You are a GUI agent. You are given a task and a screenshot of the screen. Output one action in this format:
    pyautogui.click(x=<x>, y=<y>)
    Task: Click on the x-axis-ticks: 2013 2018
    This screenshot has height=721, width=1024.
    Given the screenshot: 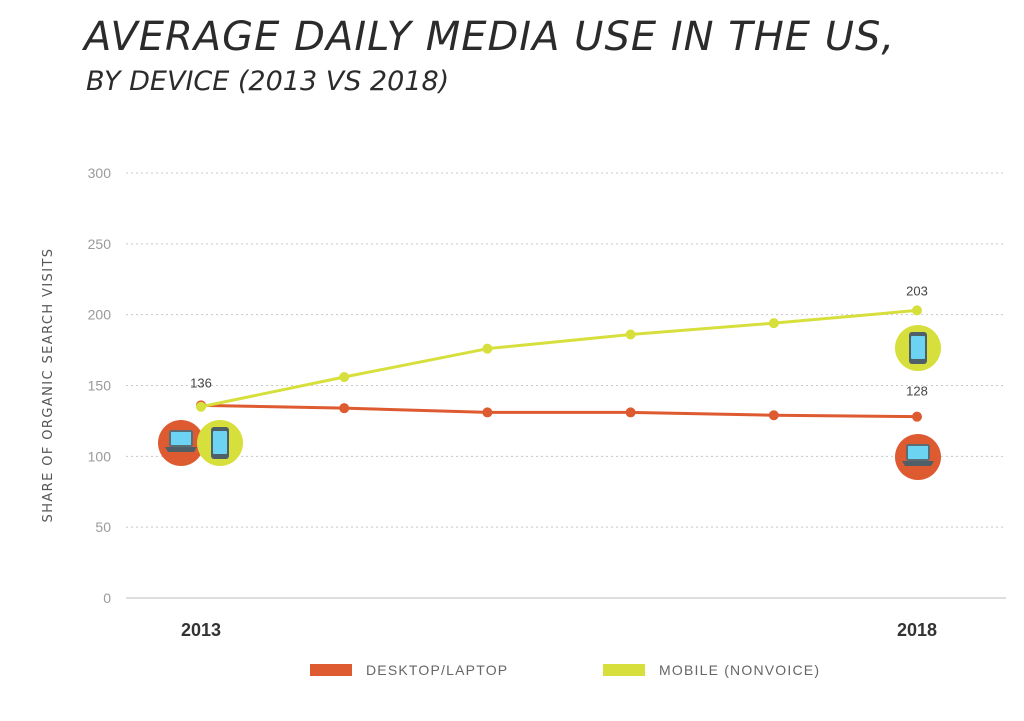 What is the action you would take?
    pyautogui.click(x=559, y=630)
    